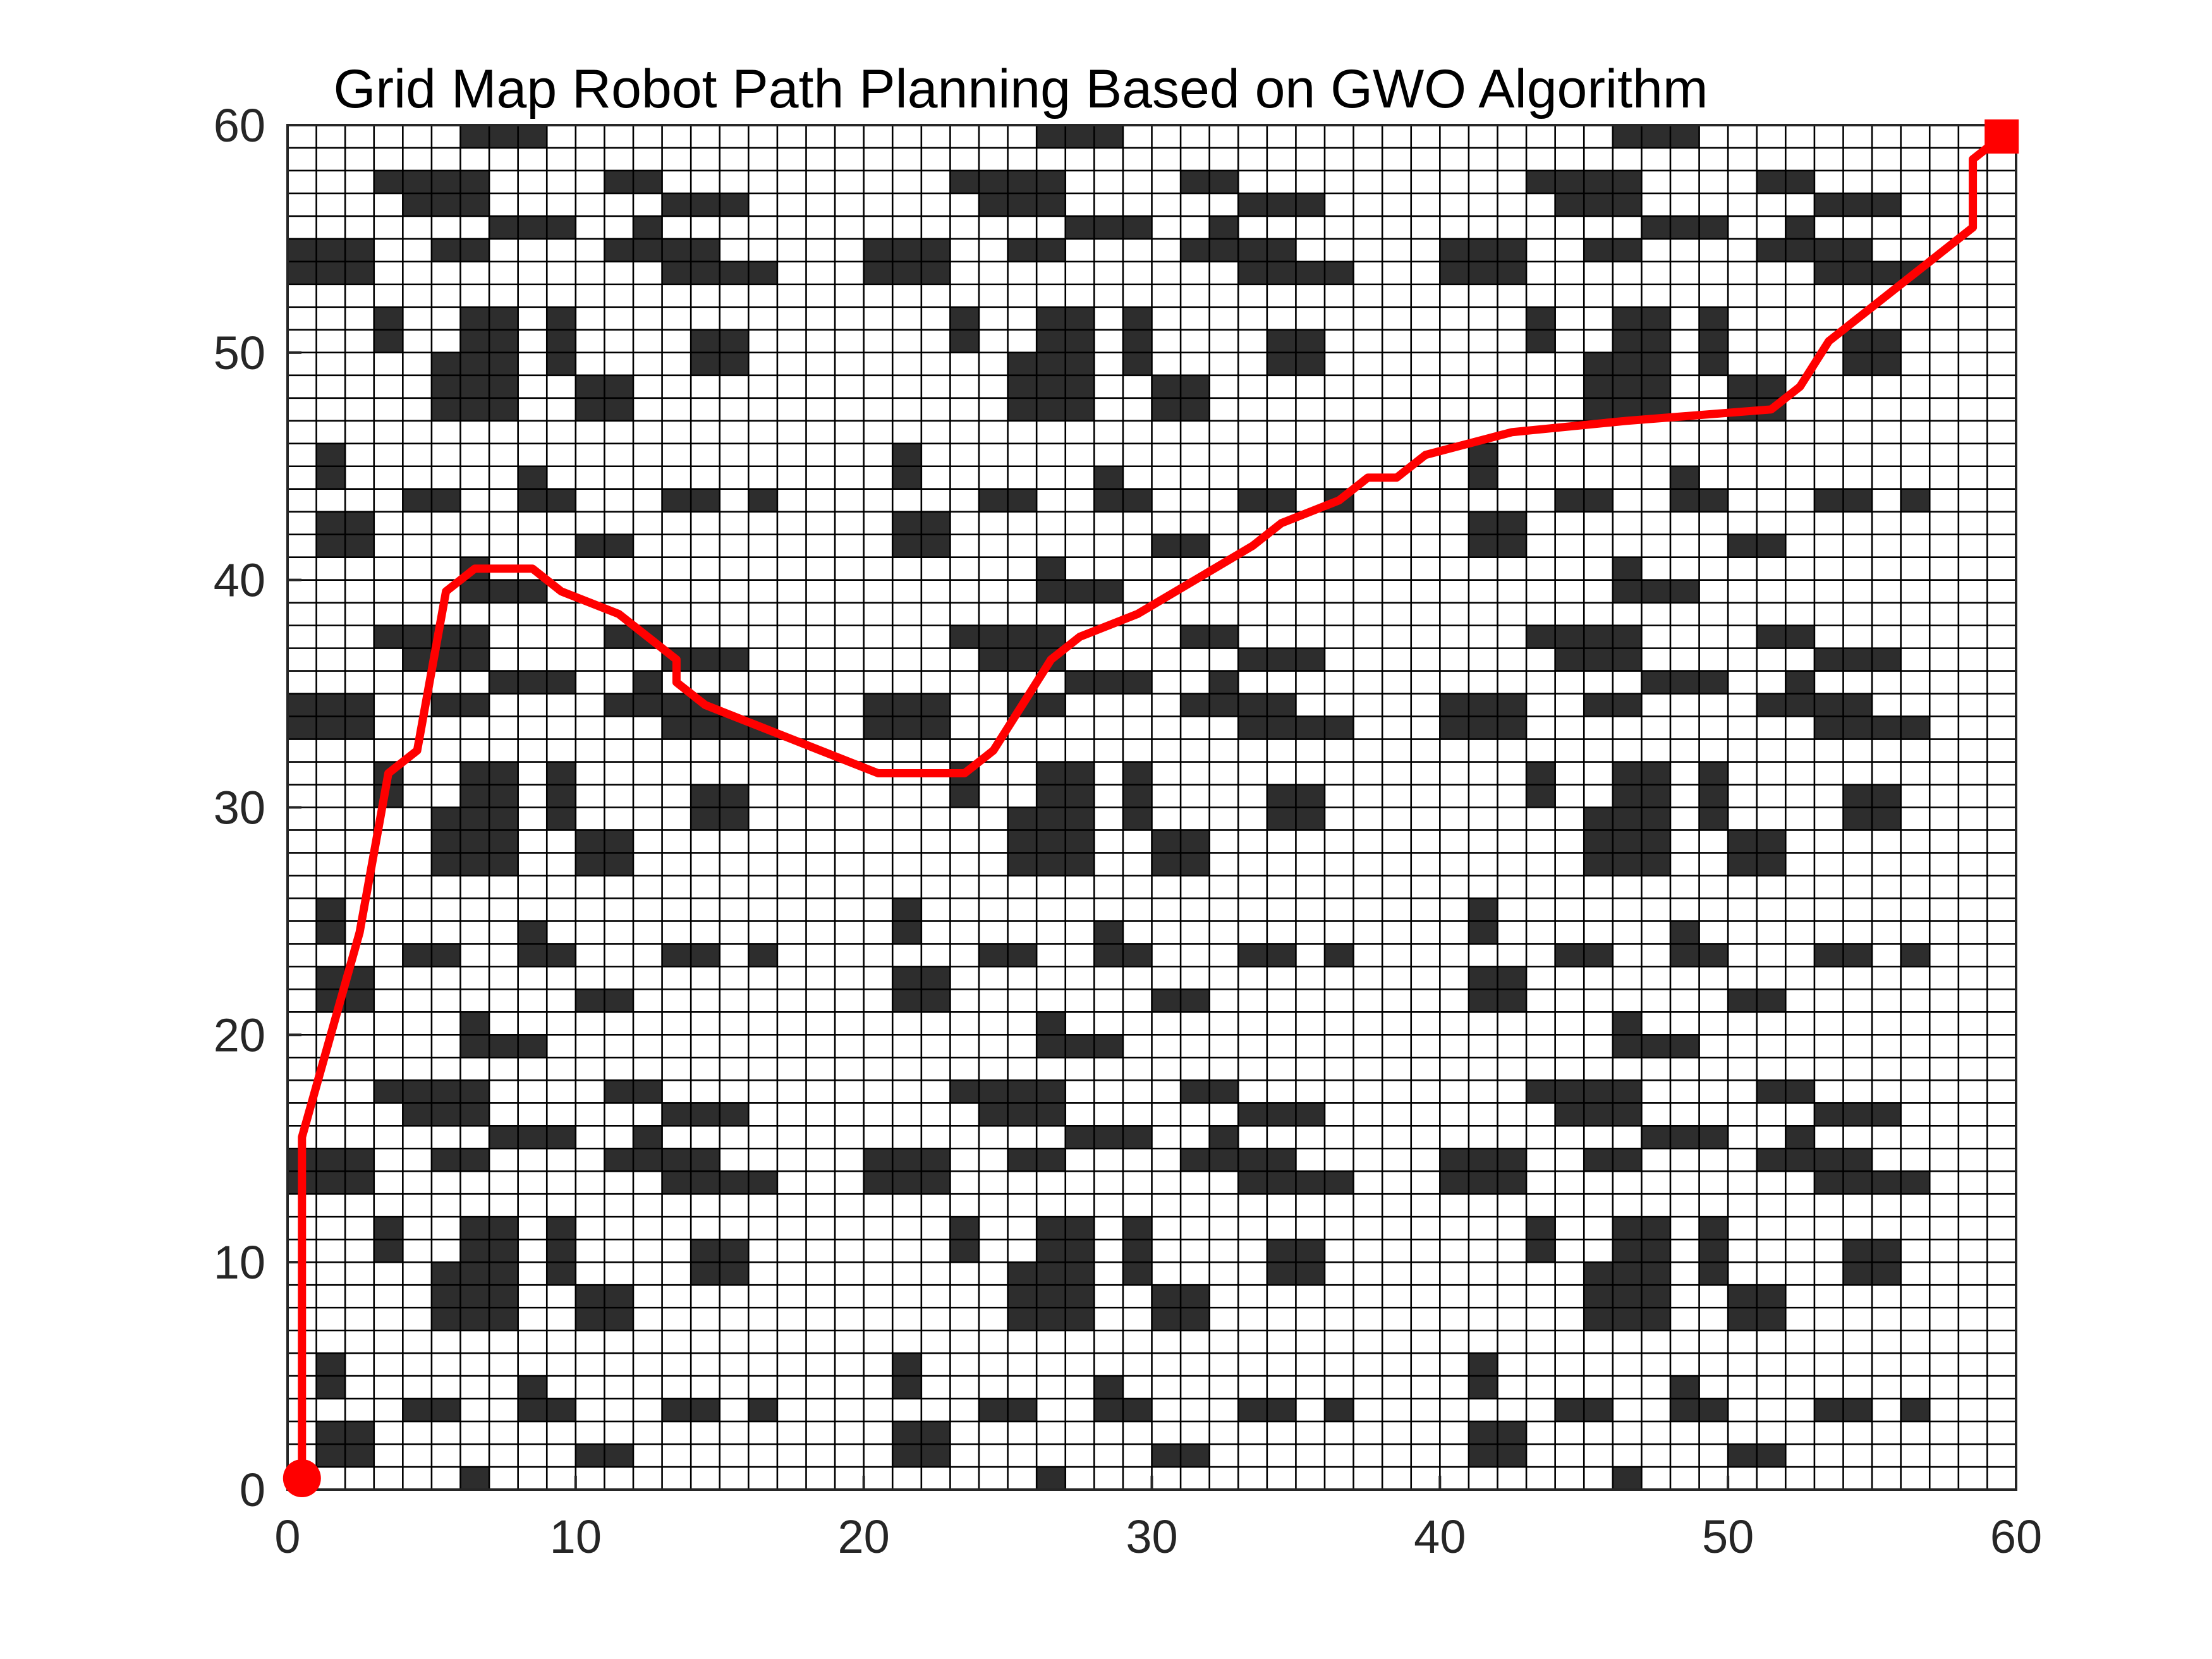  I want to click on y-tick-label: 30, so click(240, 808).